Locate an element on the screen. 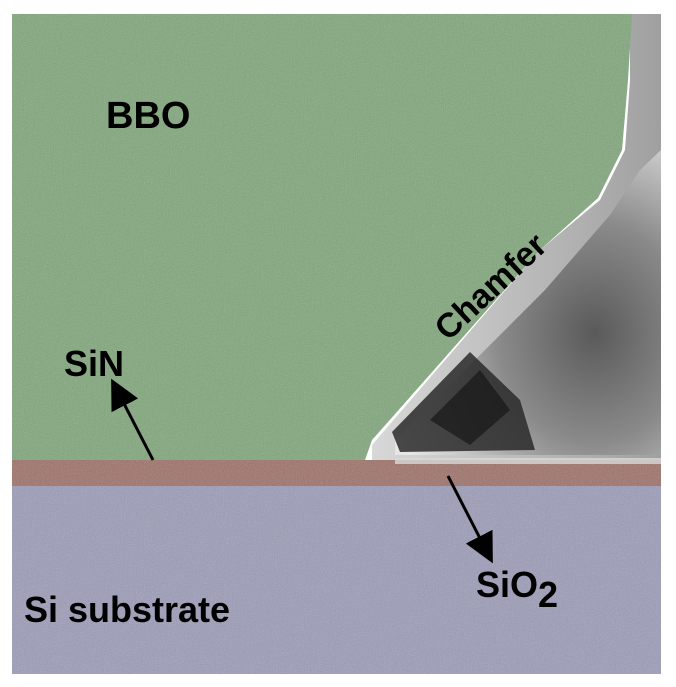  sin-label: SiN is located at coordinates (94, 363).